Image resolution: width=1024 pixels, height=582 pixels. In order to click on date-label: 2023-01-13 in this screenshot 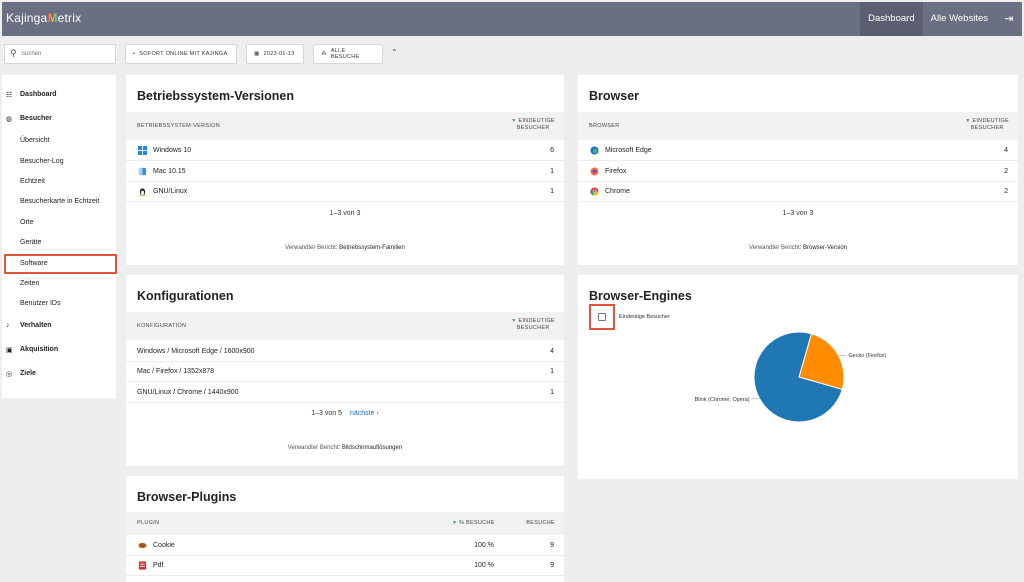, I will do `click(279, 54)`.